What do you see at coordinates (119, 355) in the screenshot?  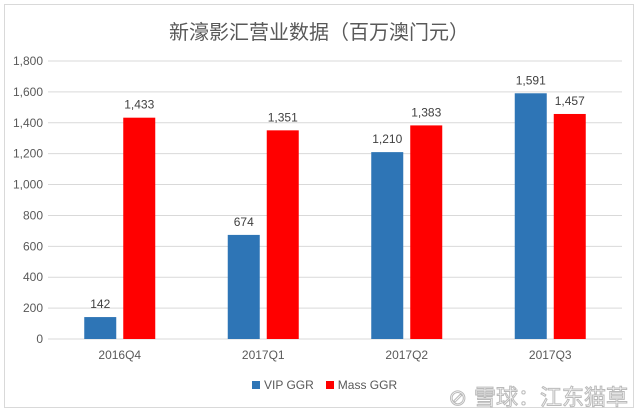 I see `x-tick-label: 2016Q4` at bounding box center [119, 355].